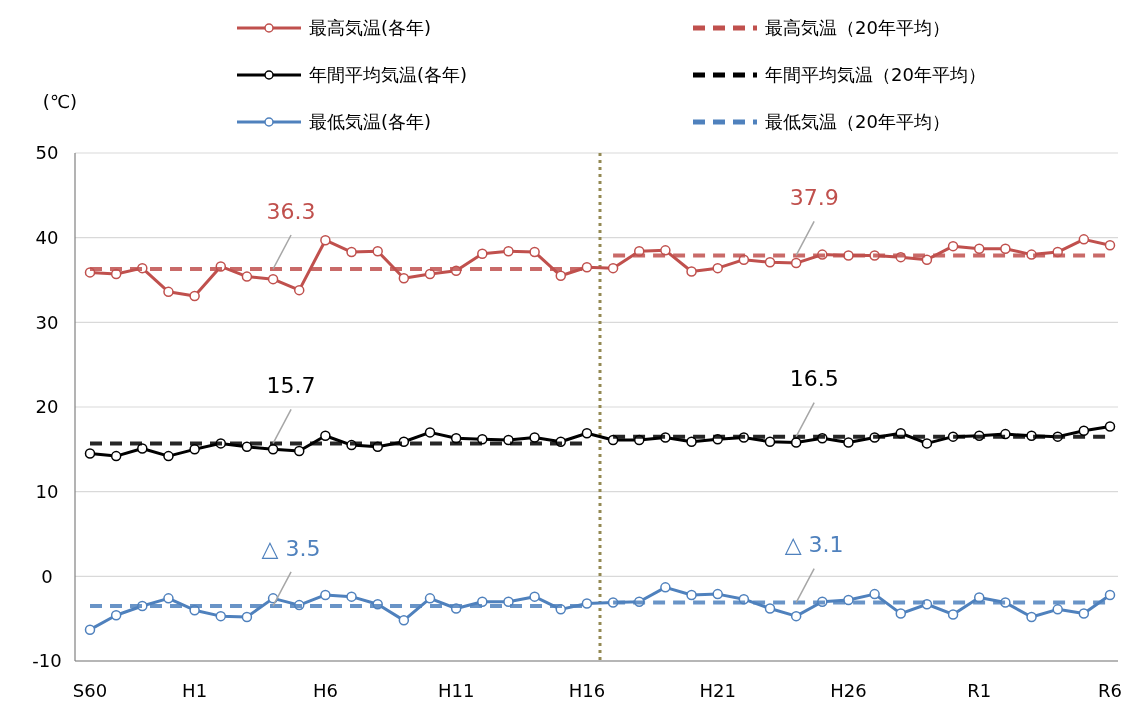 The width and height of the screenshot is (1128, 706). Describe the element at coordinates (291, 548) in the screenshot. I see `annotation: △ 3.5` at that location.